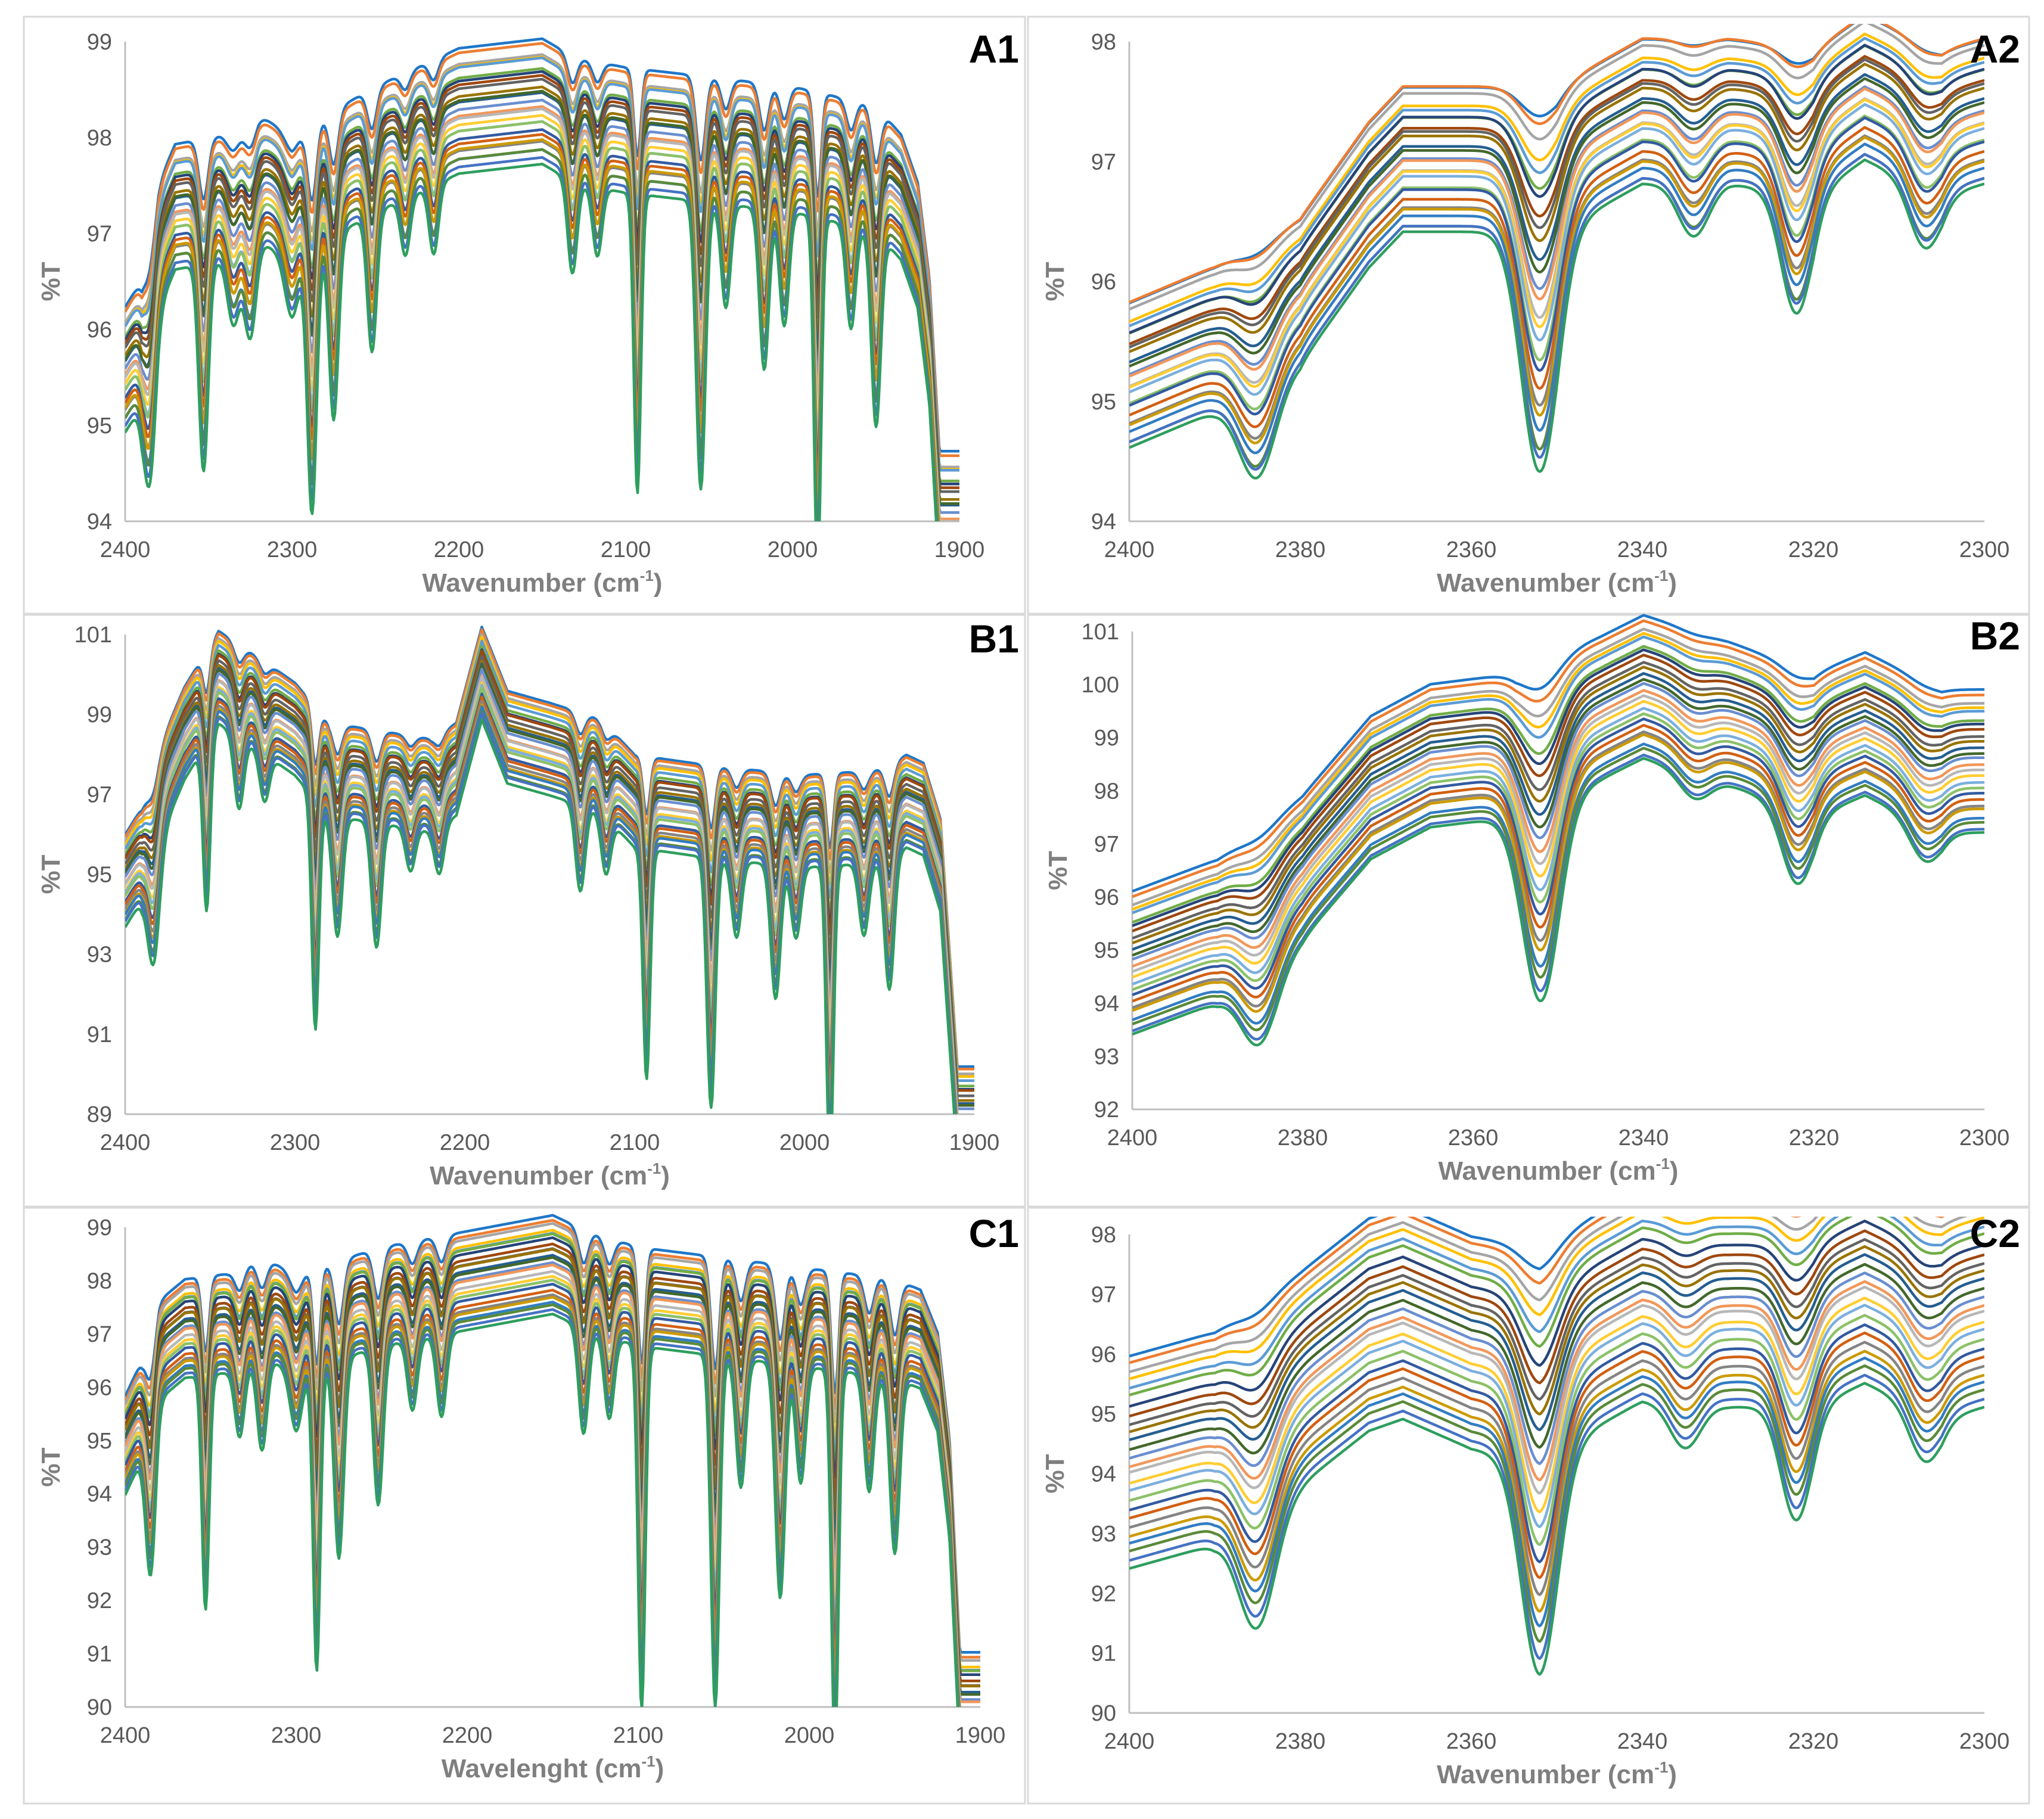  Describe the element at coordinates (51, 1467) in the screenshot. I see `y-axis-label-C1: %T` at that location.